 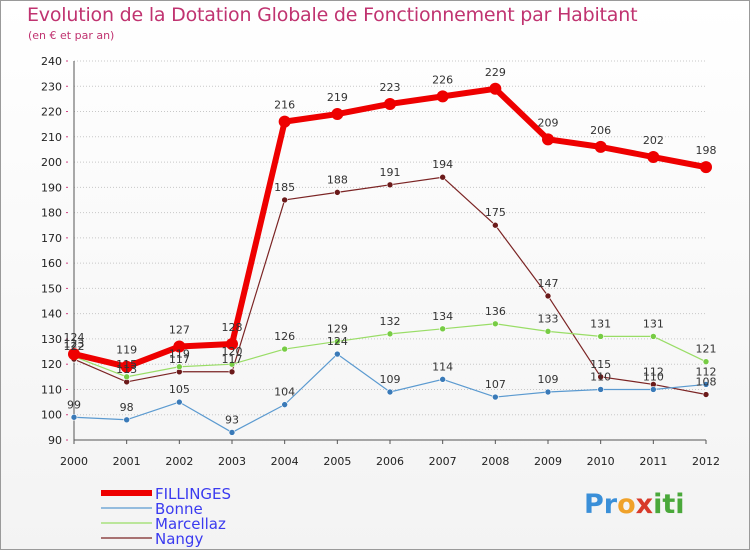 I want to click on label-marcellaz-2001: 115, so click(x=126, y=364).